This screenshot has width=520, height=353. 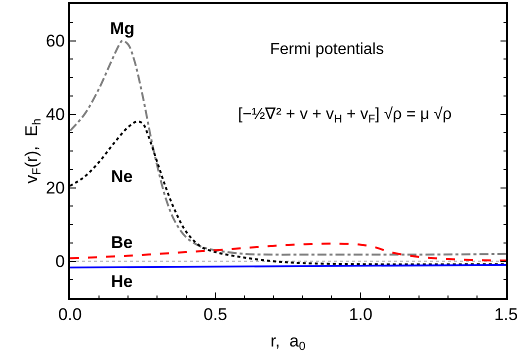 What do you see at coordinates (506, 314) in the screenshot?
I see `x-tick-label: 1.5` at bounding box center [506, 314].